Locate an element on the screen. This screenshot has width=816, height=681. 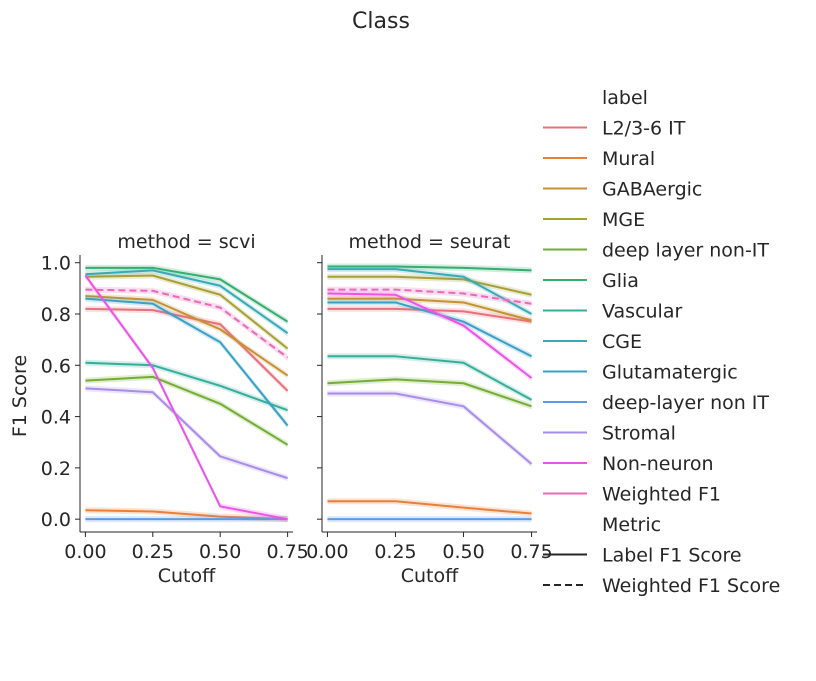
legend-item-cge: CGE is located at coordinates (592, 342).